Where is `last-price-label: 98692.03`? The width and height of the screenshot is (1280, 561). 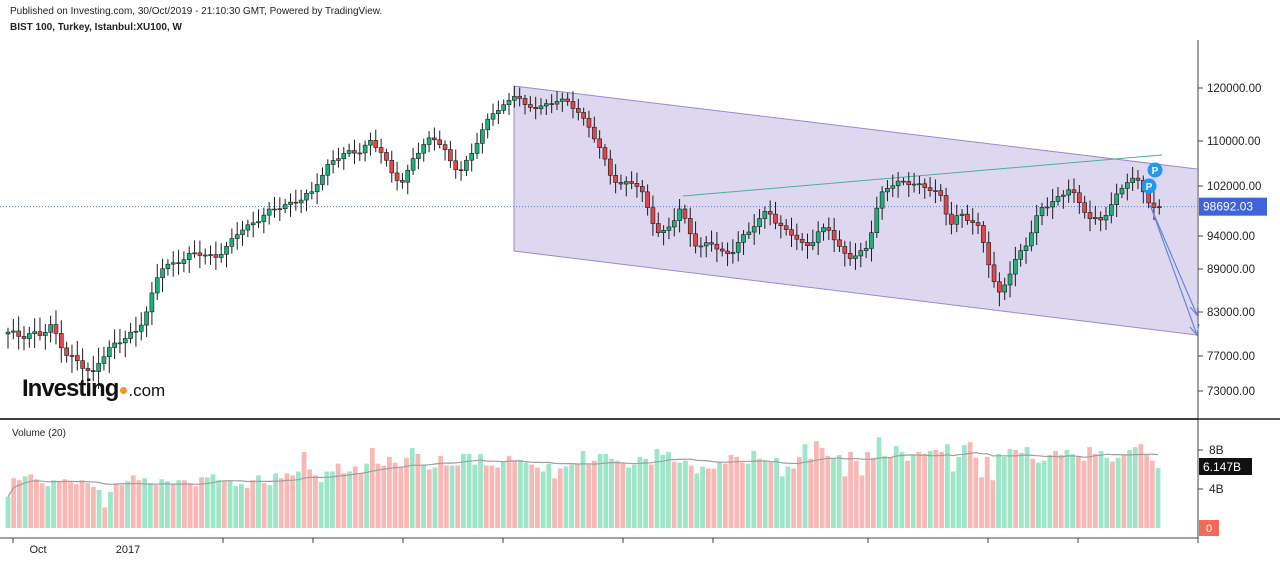
last-price-label: 98692.03 is located at coordinates (1228, 207).